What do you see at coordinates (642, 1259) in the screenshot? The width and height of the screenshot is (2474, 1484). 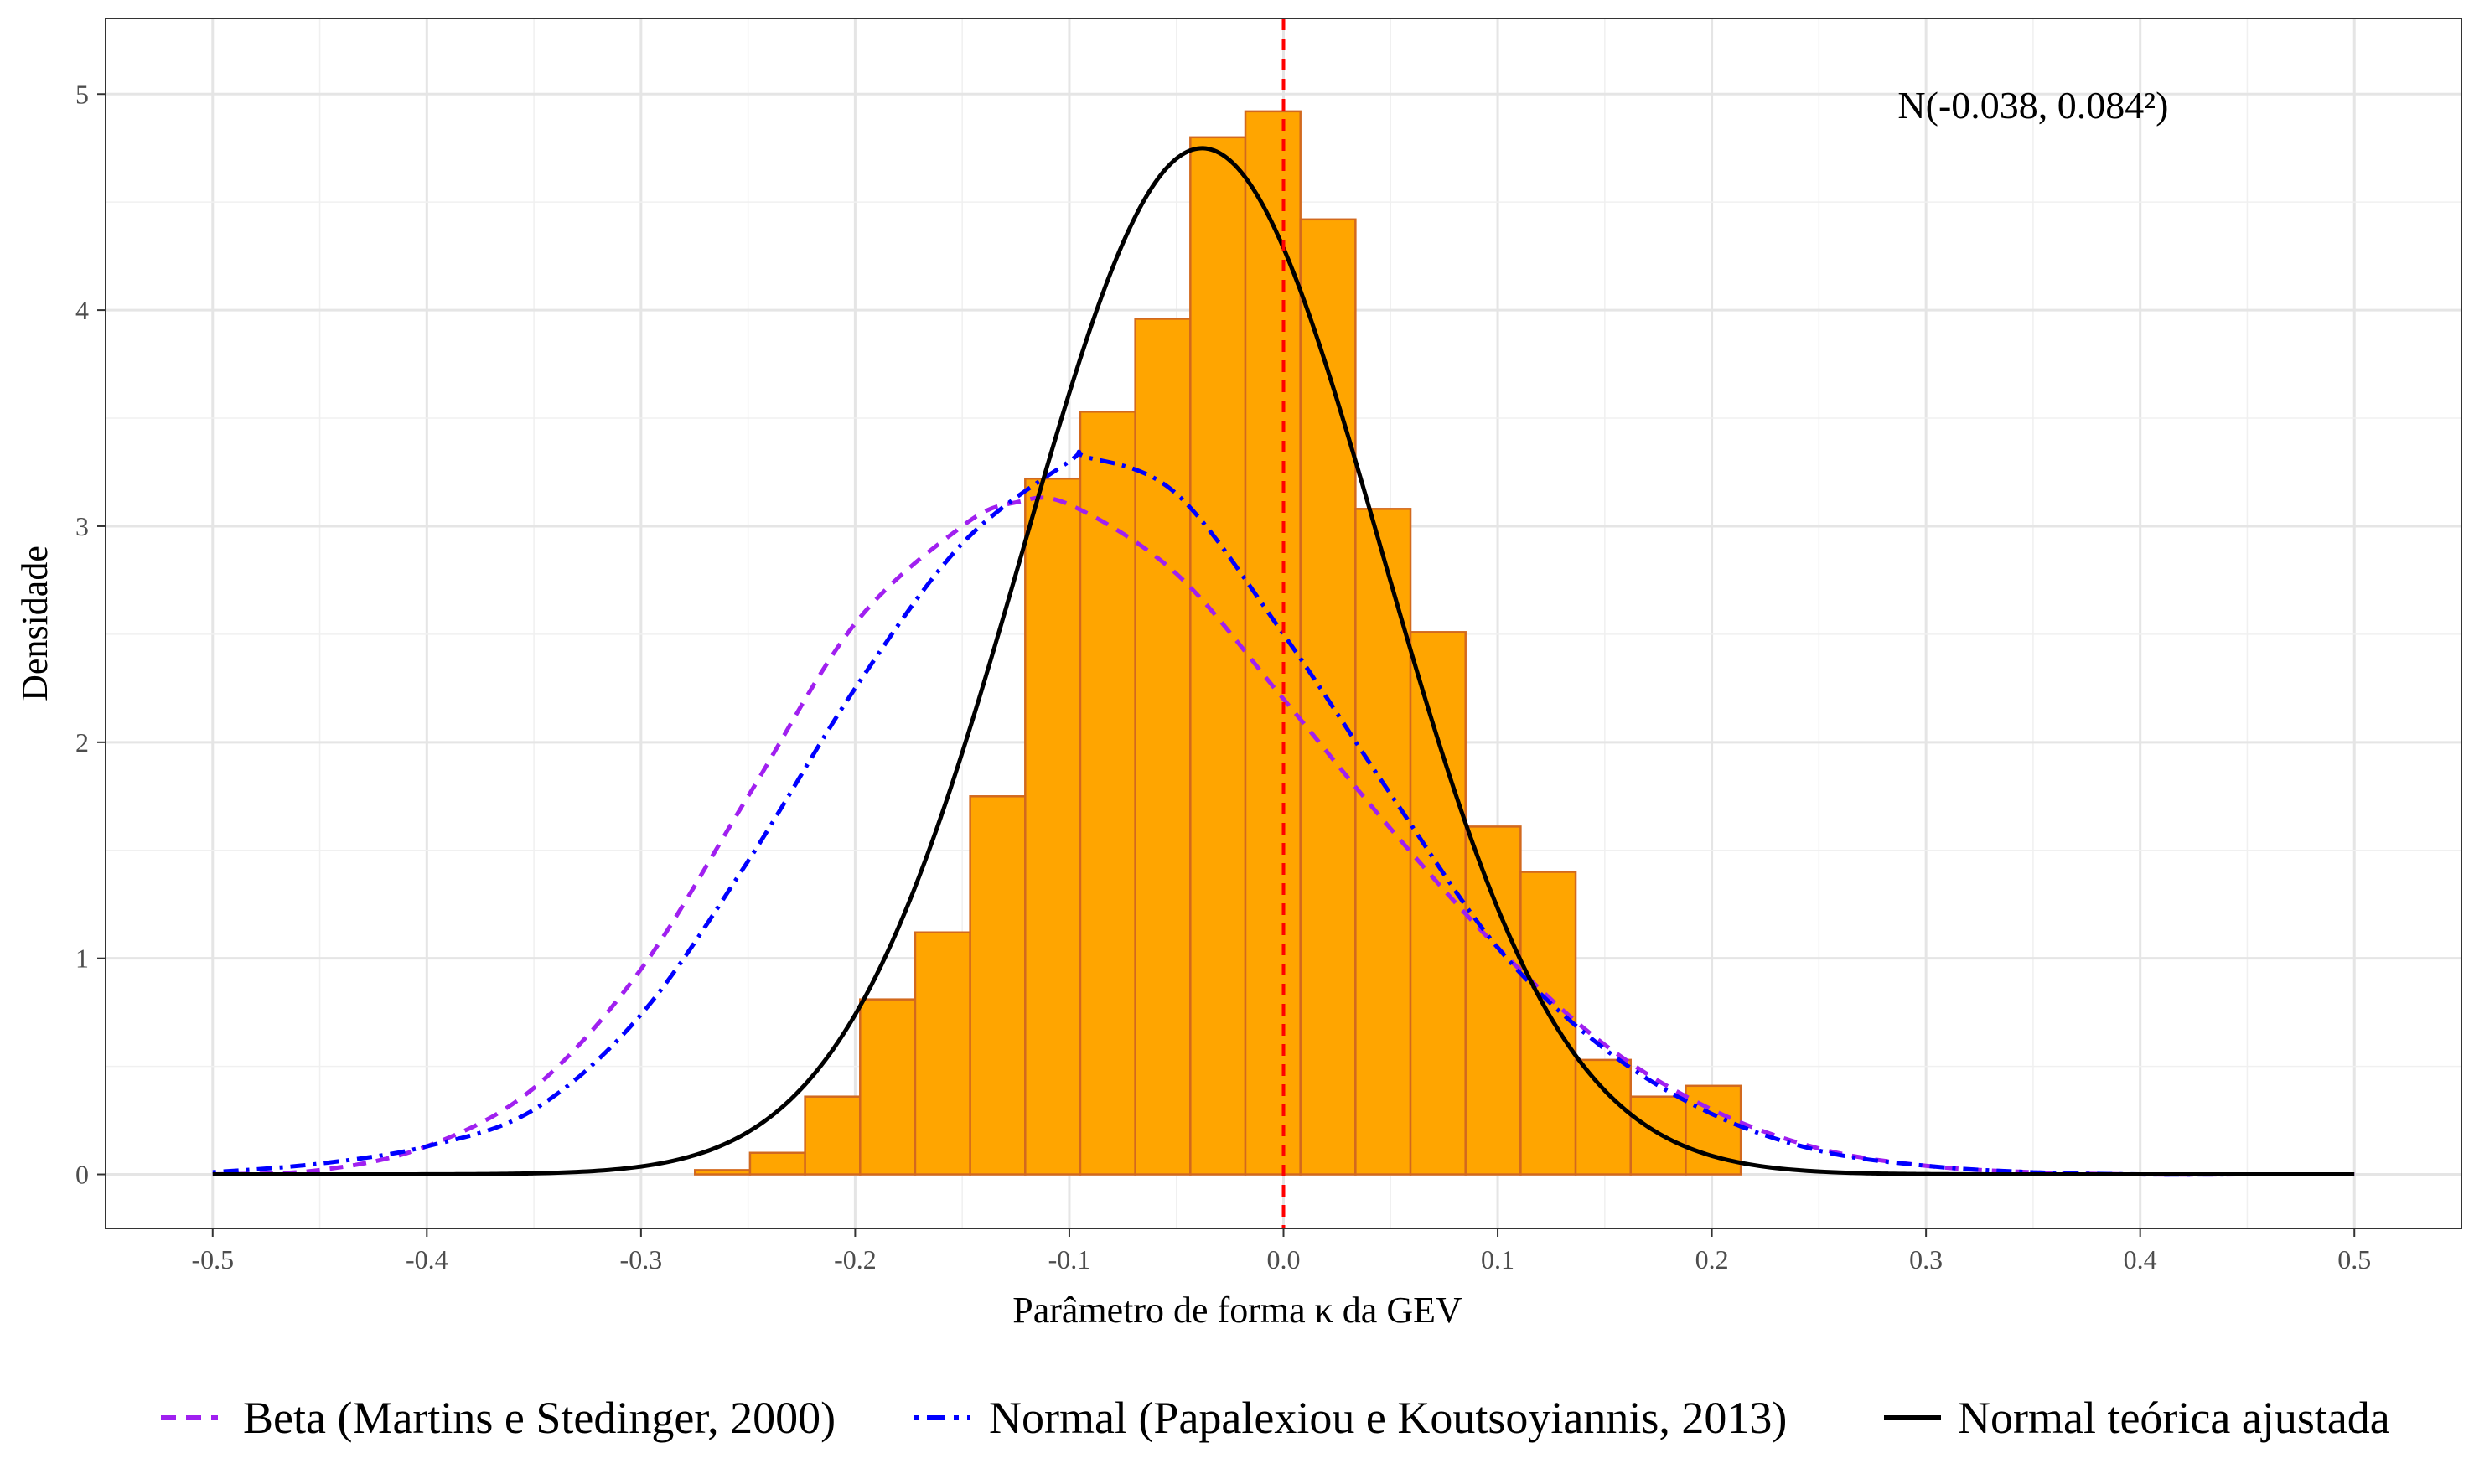 I see `x-tick-label: -0.3` at bounding box center [642, 1259].